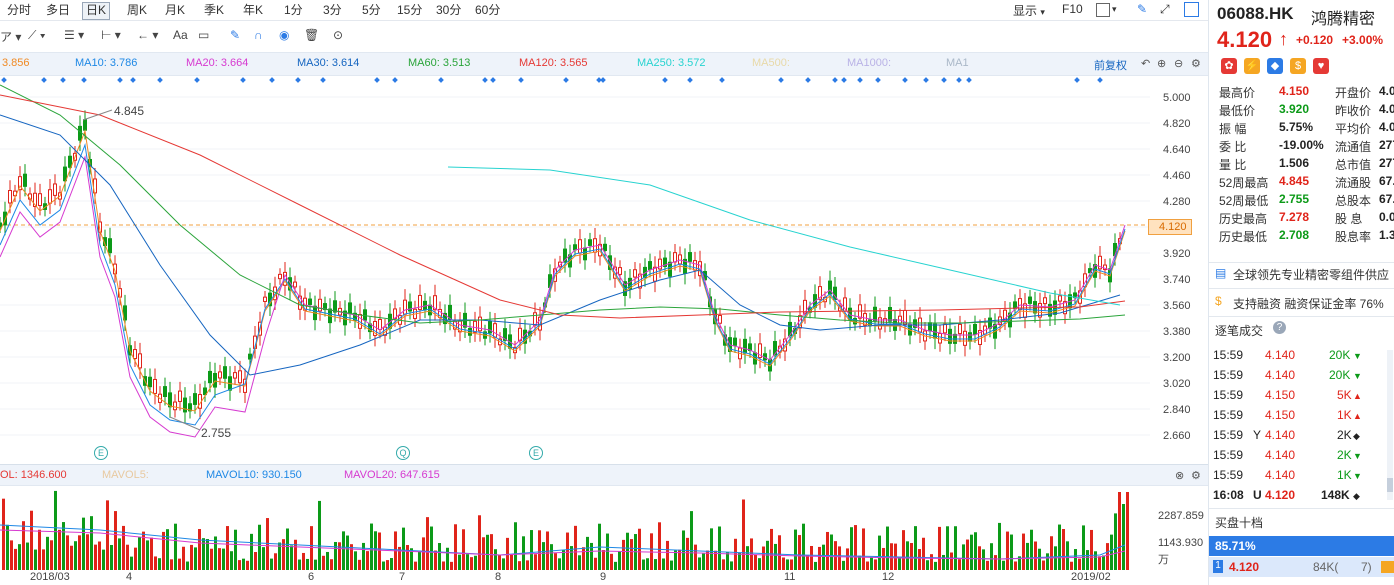 Image resolution: width=1394 pixels, height=585 pixels. What do you see at coordinates (175, 10) in the screenshot?
I see `period-tab-monthly: 月K` at bounding box center [175, 10].